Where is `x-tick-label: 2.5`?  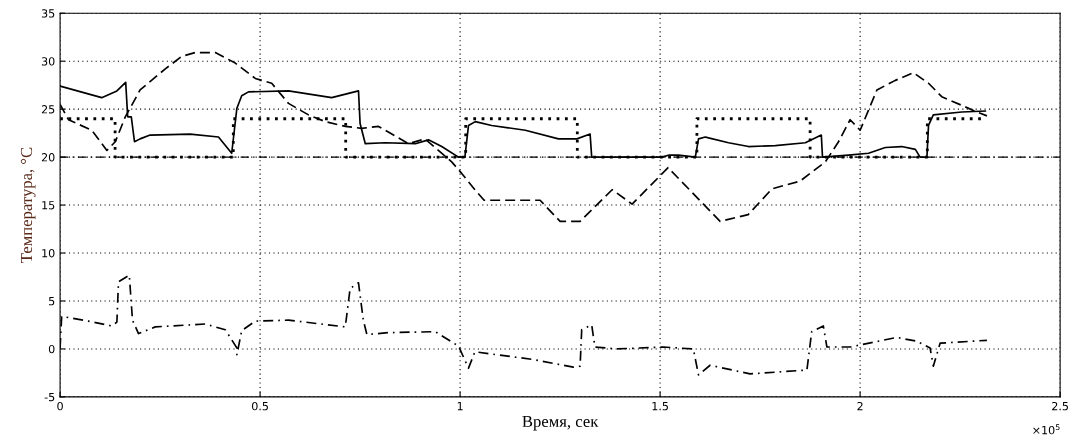 x-tick-label: 2.5 is located at coordinates (1060, 406).